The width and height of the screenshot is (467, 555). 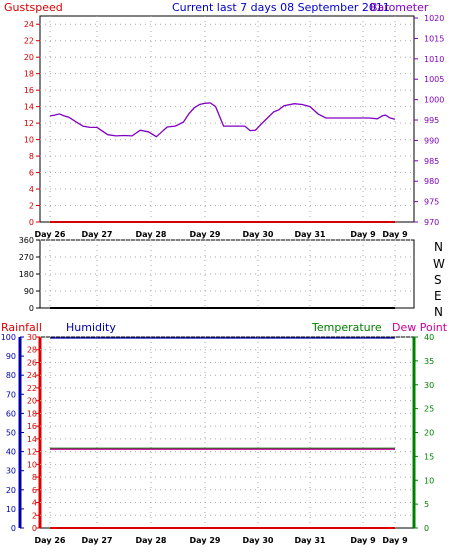 What do you see at coordinates (29, 291) in the screenshot?
I see `wind-tick-label: 90` at bounding box center [29, 291].